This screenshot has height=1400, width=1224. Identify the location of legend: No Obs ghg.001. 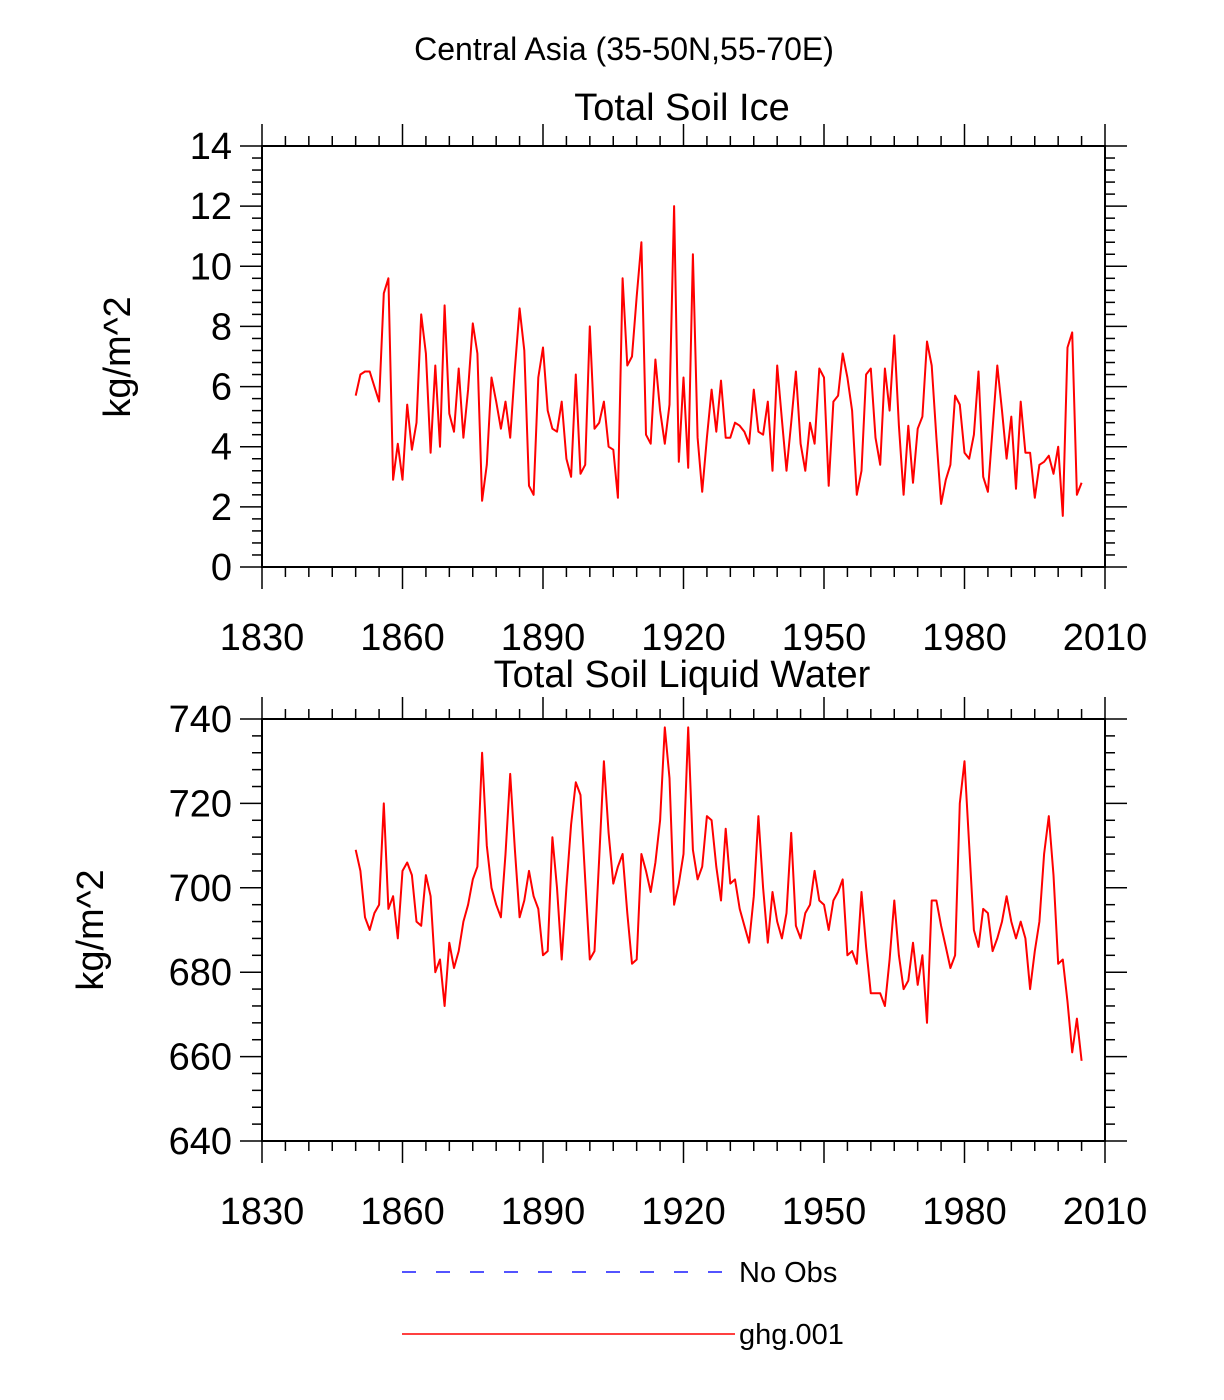
(623, 1304).